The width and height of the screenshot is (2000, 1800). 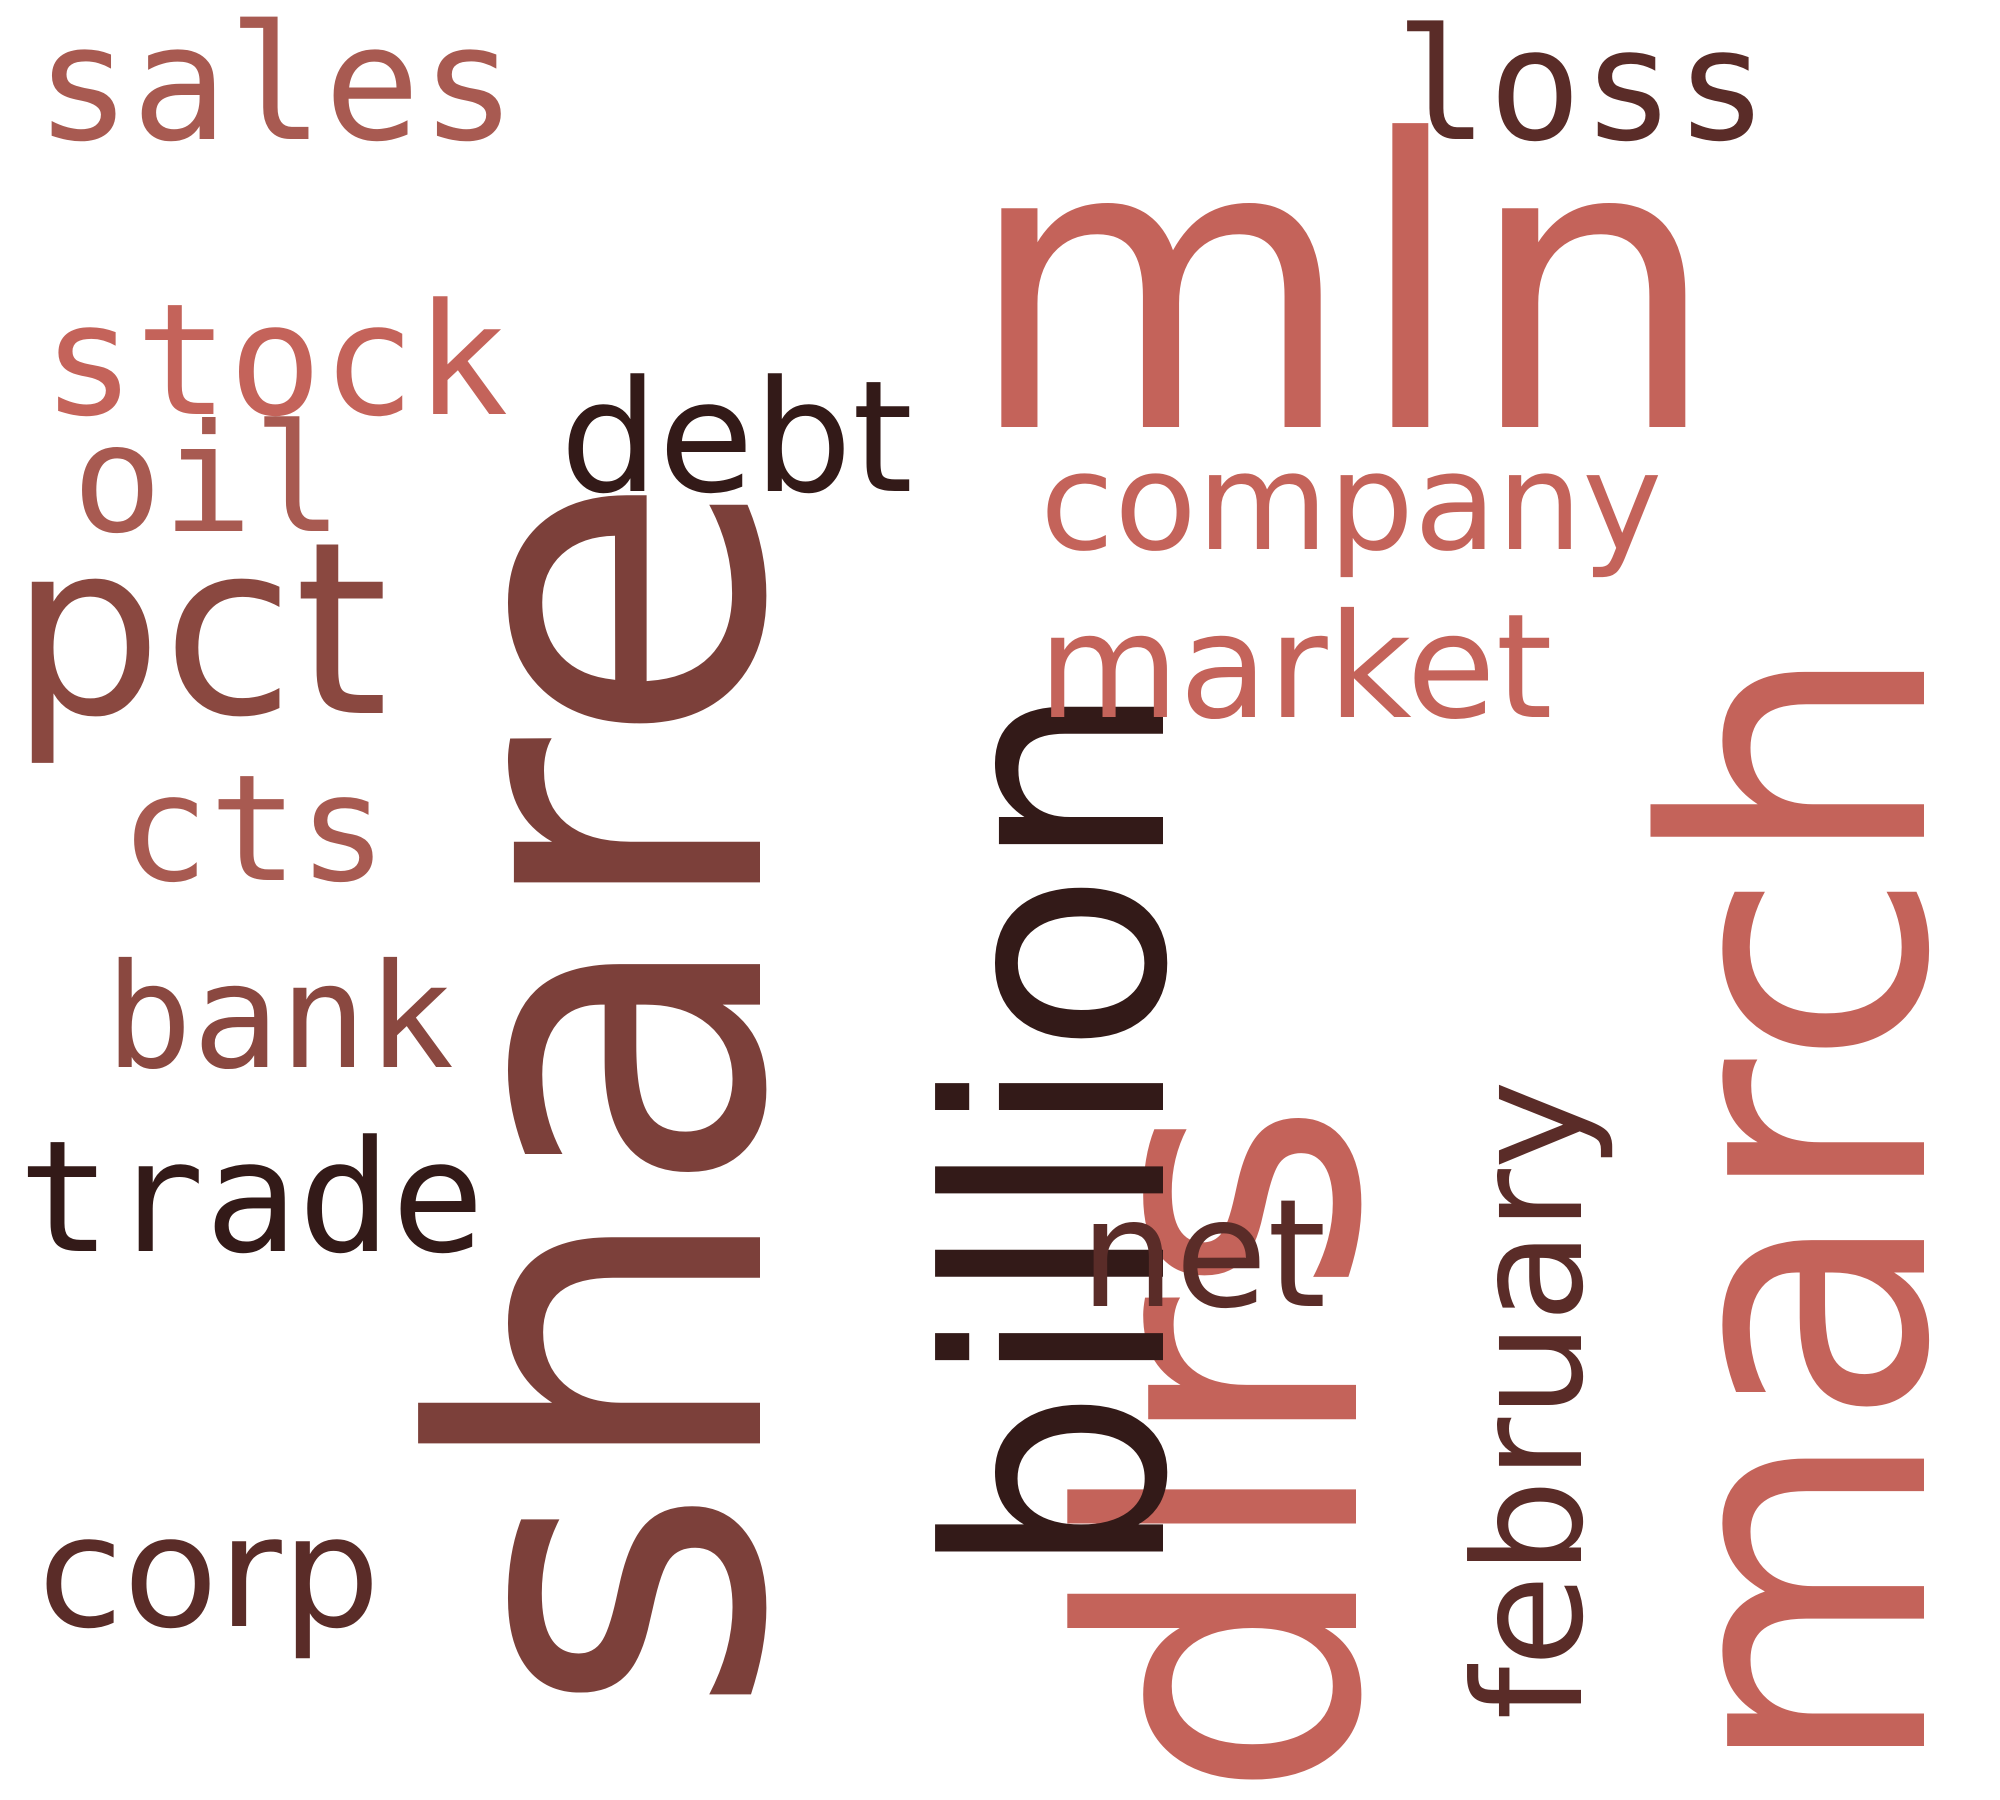 I want to click on word-march: march, so click(x=1795, y=1210).